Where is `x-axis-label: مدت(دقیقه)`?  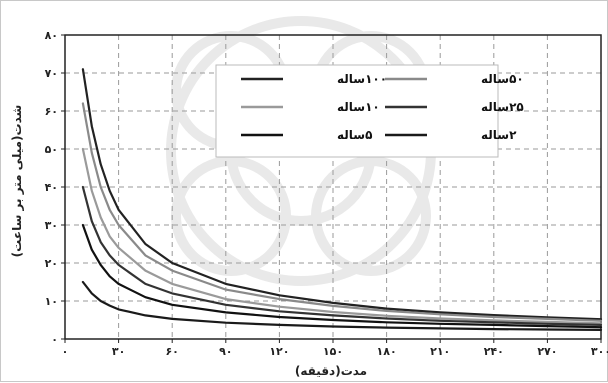
x-axis-label: مدت(دقیقه) is located at coordinates (331, 371).